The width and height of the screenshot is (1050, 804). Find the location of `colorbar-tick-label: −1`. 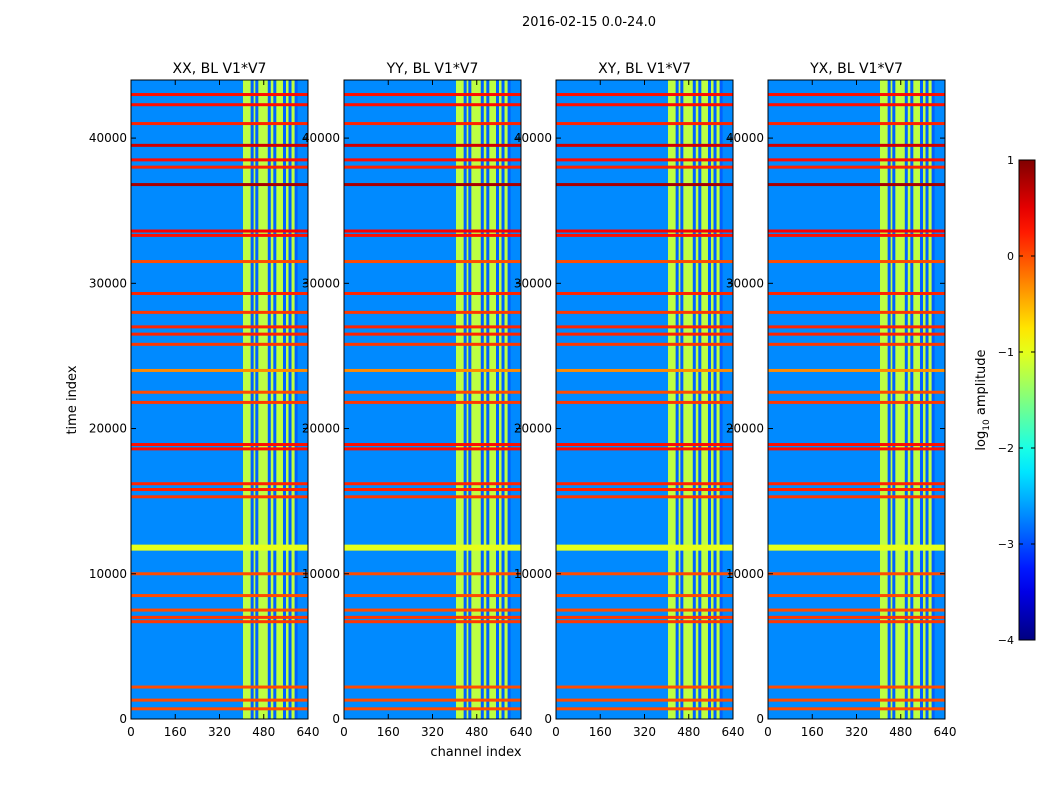

colorbar-tick-label: −1 is located at coordinates (1006, 352).